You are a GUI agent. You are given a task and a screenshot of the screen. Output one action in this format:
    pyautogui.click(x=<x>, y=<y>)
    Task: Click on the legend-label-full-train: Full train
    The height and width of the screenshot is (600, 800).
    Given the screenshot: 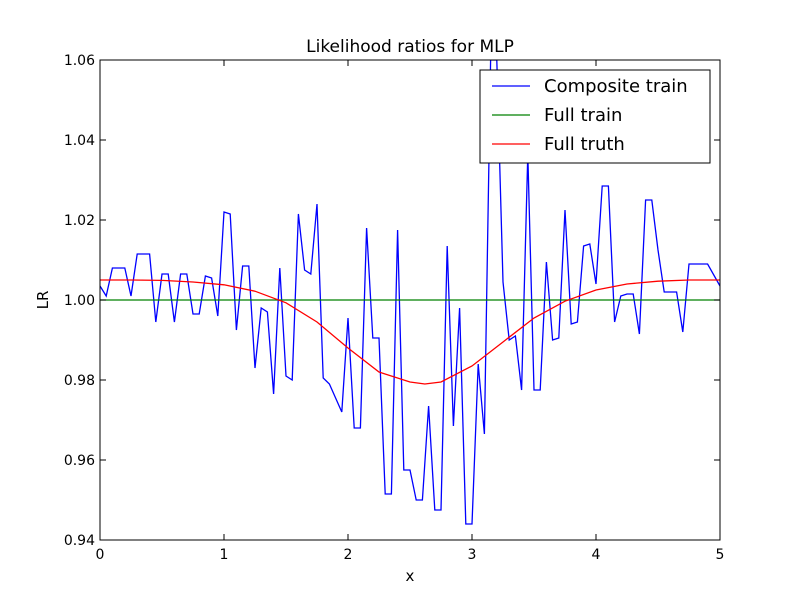 What is the action you would take?
    pyautogui.click(x=583, y=115)
    